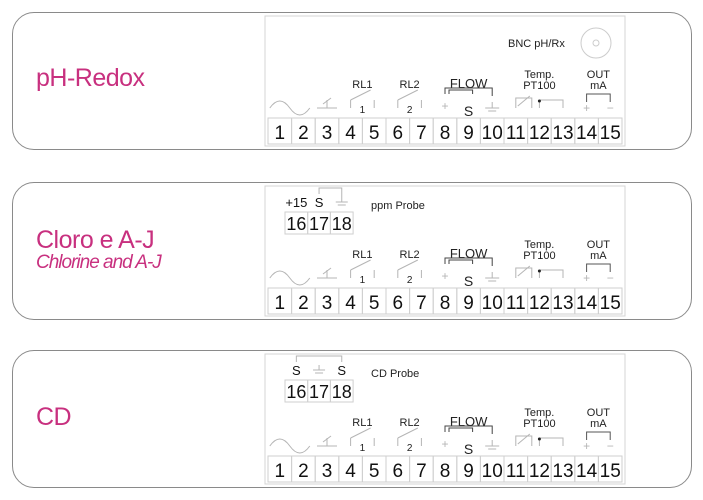 The height and width of the screenshot is (500, 703). I want to click on probe-label: CD Probe, so click(395, 374).